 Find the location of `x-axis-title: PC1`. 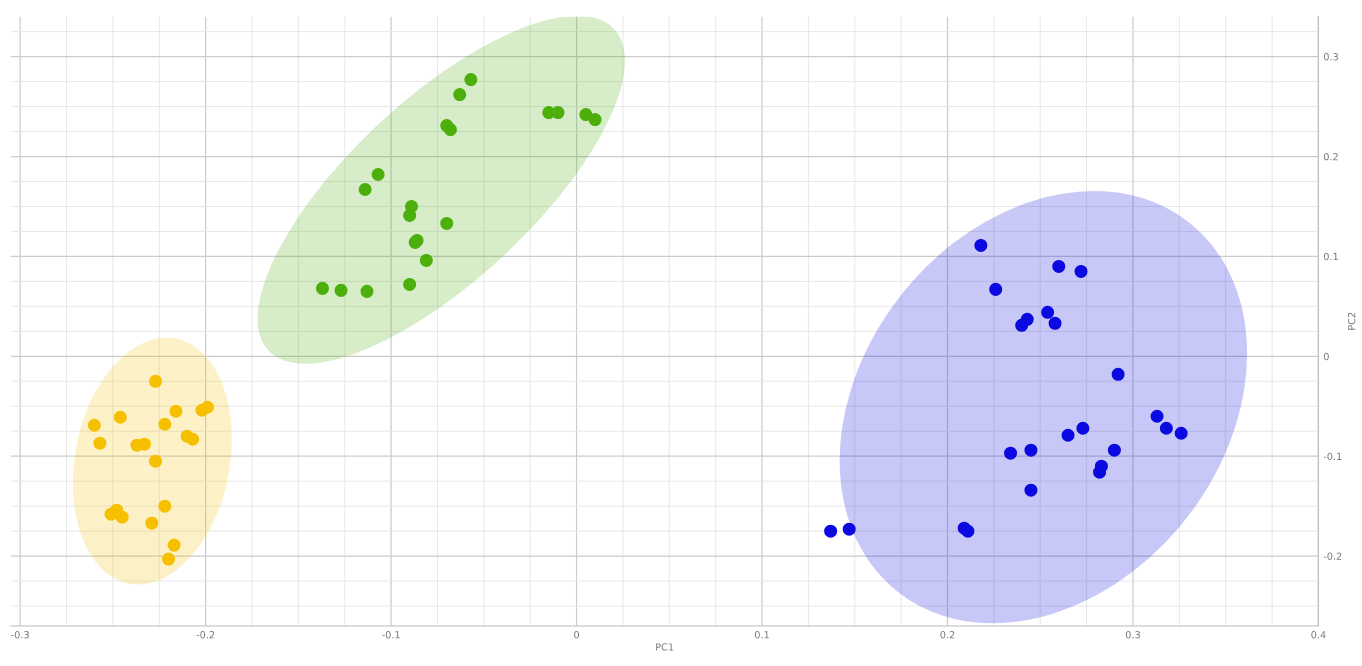

x-axis-title: PC1 is located at coordinates (665, 647).